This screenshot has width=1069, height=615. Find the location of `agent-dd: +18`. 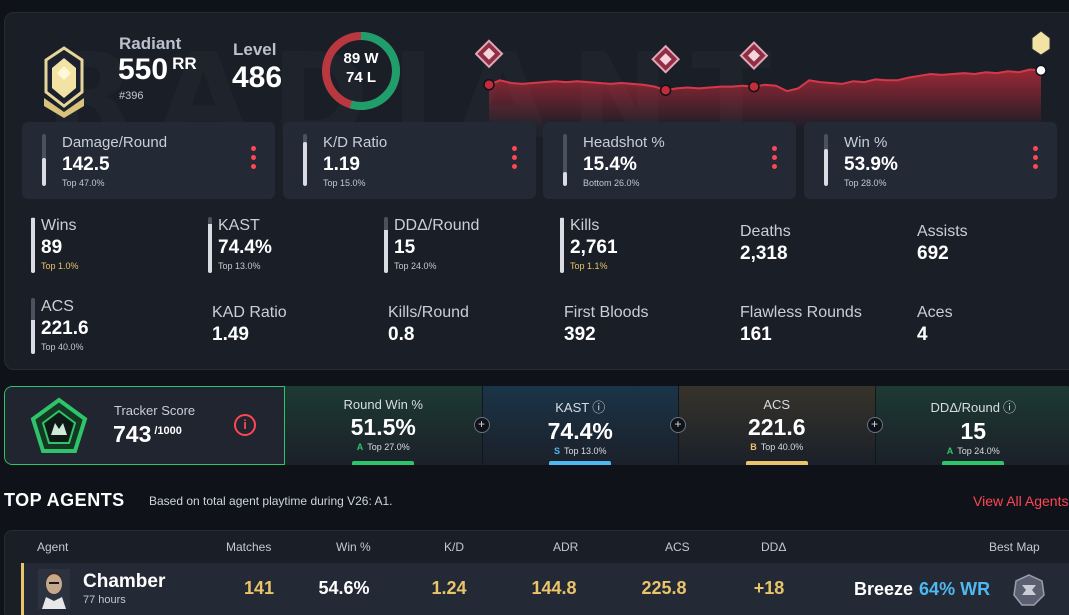

agent-dd: +18 is located at coordinates (769, 588).